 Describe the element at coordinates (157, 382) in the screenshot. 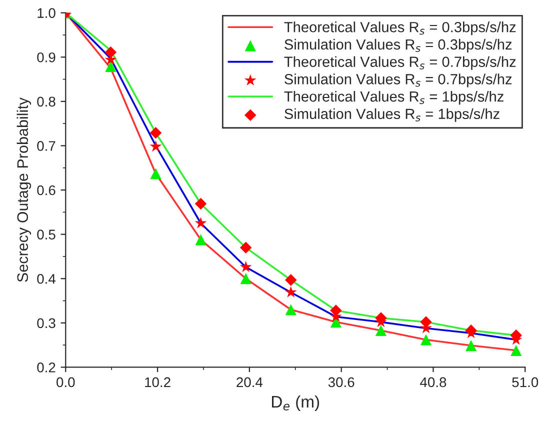

I see `x-tick-label: 10.2` at that location.